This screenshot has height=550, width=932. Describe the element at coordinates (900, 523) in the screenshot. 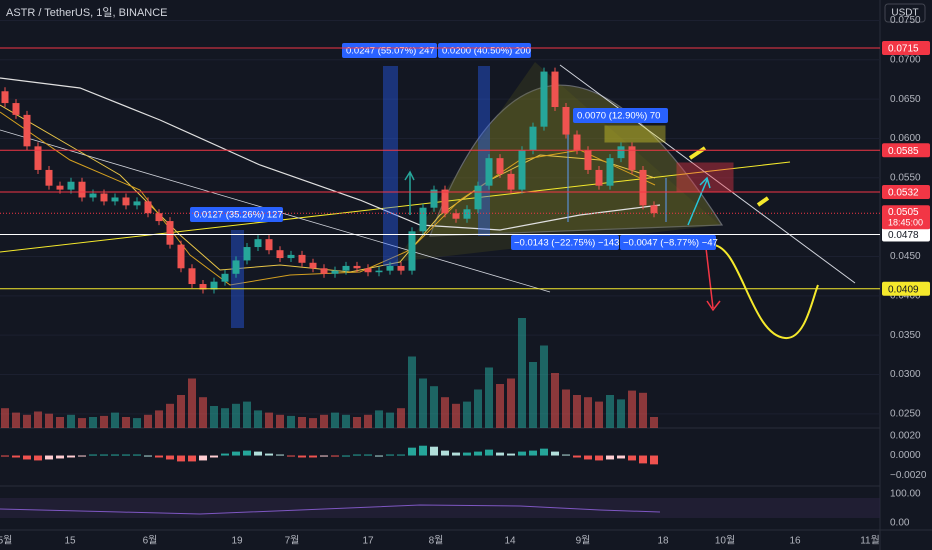

I see `rsi-tick-label: 0.00` at that location.